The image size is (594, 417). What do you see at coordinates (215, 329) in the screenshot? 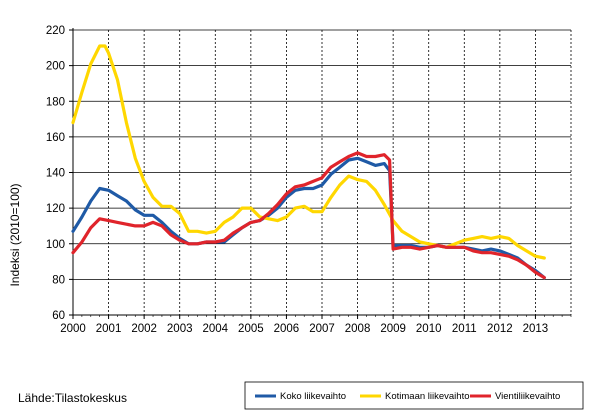
I see `x-tick-label: 2004` at bounding box center [215, 329].